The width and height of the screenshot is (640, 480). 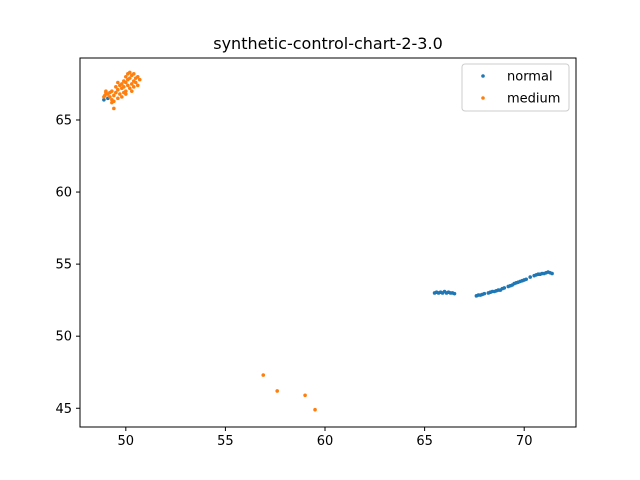 What do you see at coordinates (483, 76) in the screenshot?
I see `legend-marker-normal` at bounding box center [483, 76].